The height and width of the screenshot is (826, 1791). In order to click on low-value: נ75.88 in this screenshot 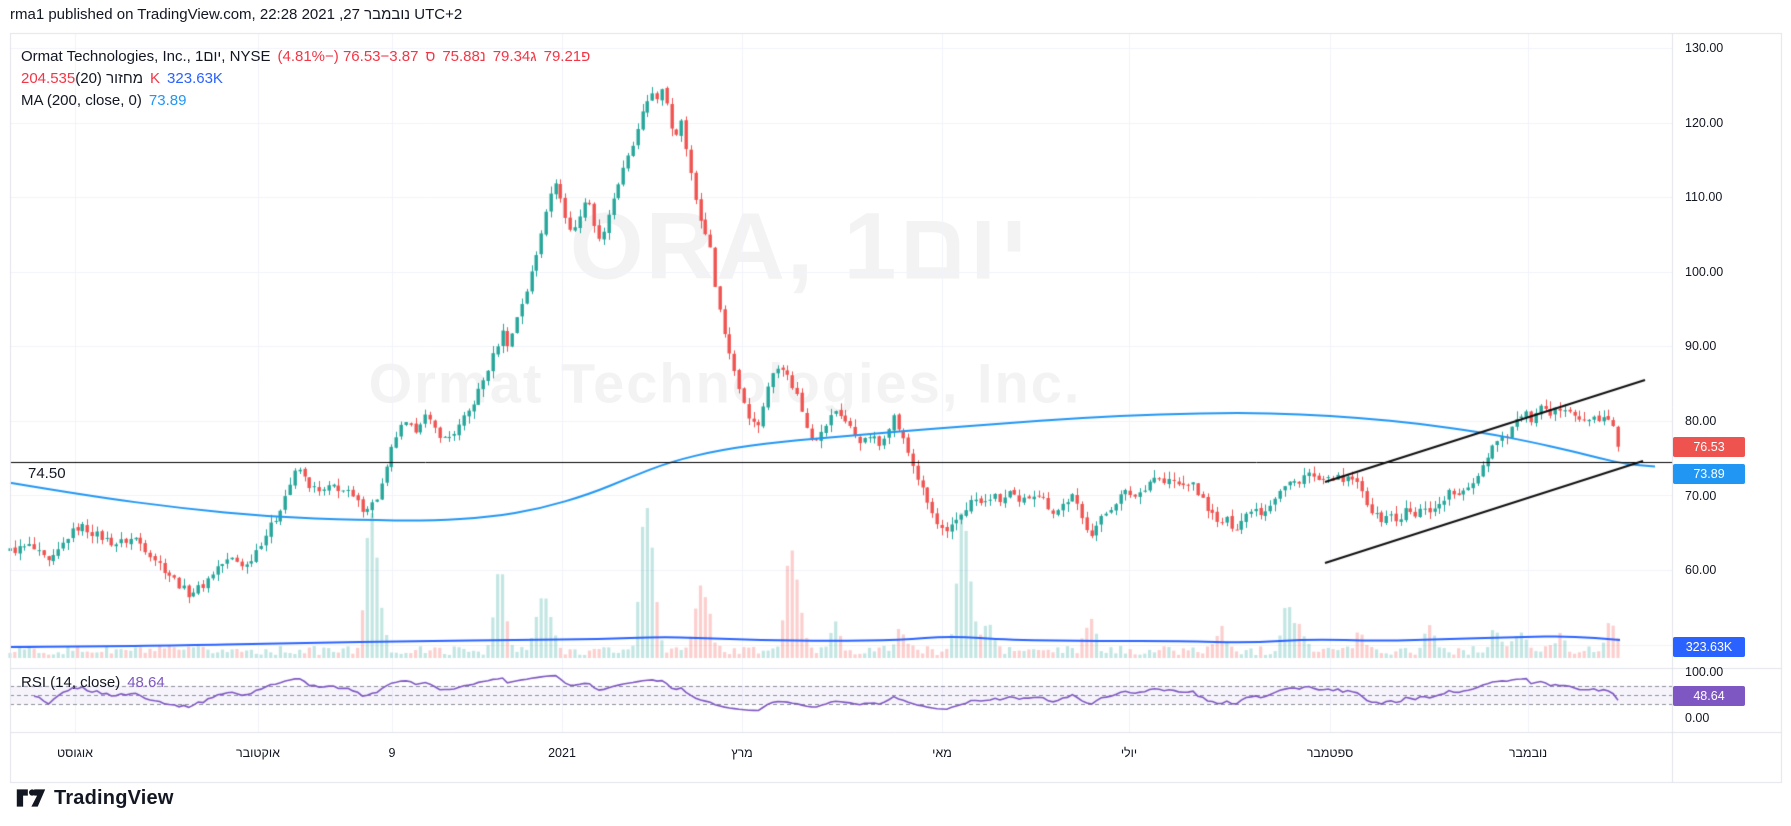, I will do `click(464, 56)`.